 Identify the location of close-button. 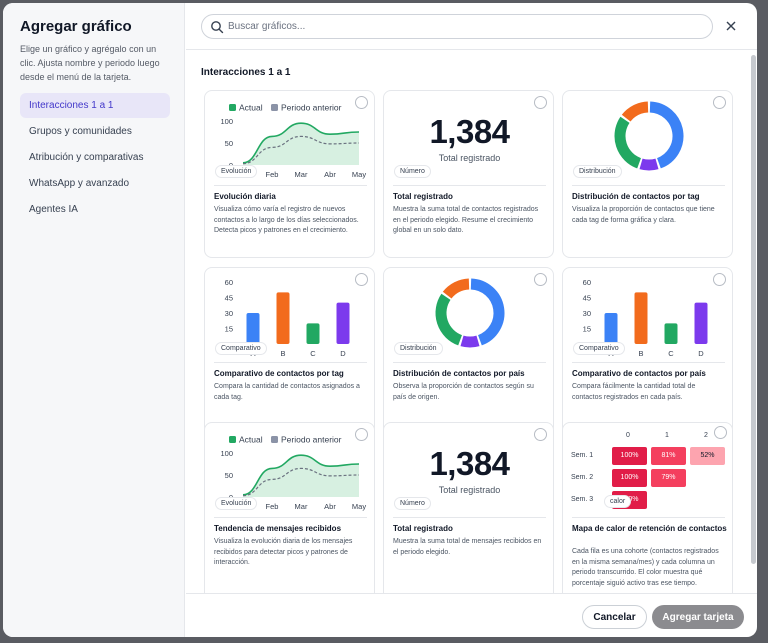
(731, 26).